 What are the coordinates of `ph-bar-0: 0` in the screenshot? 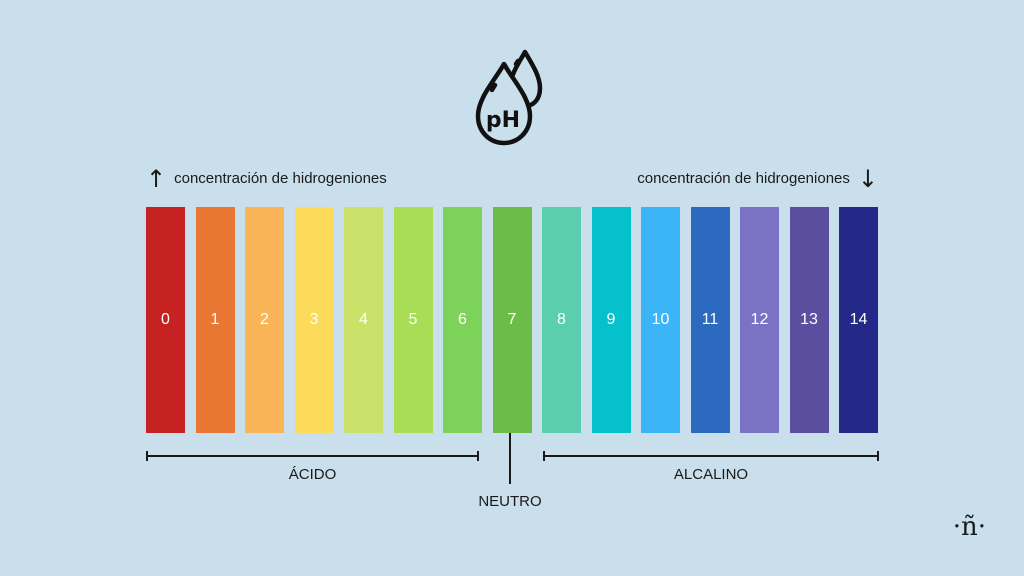 It's located at (165, 320).